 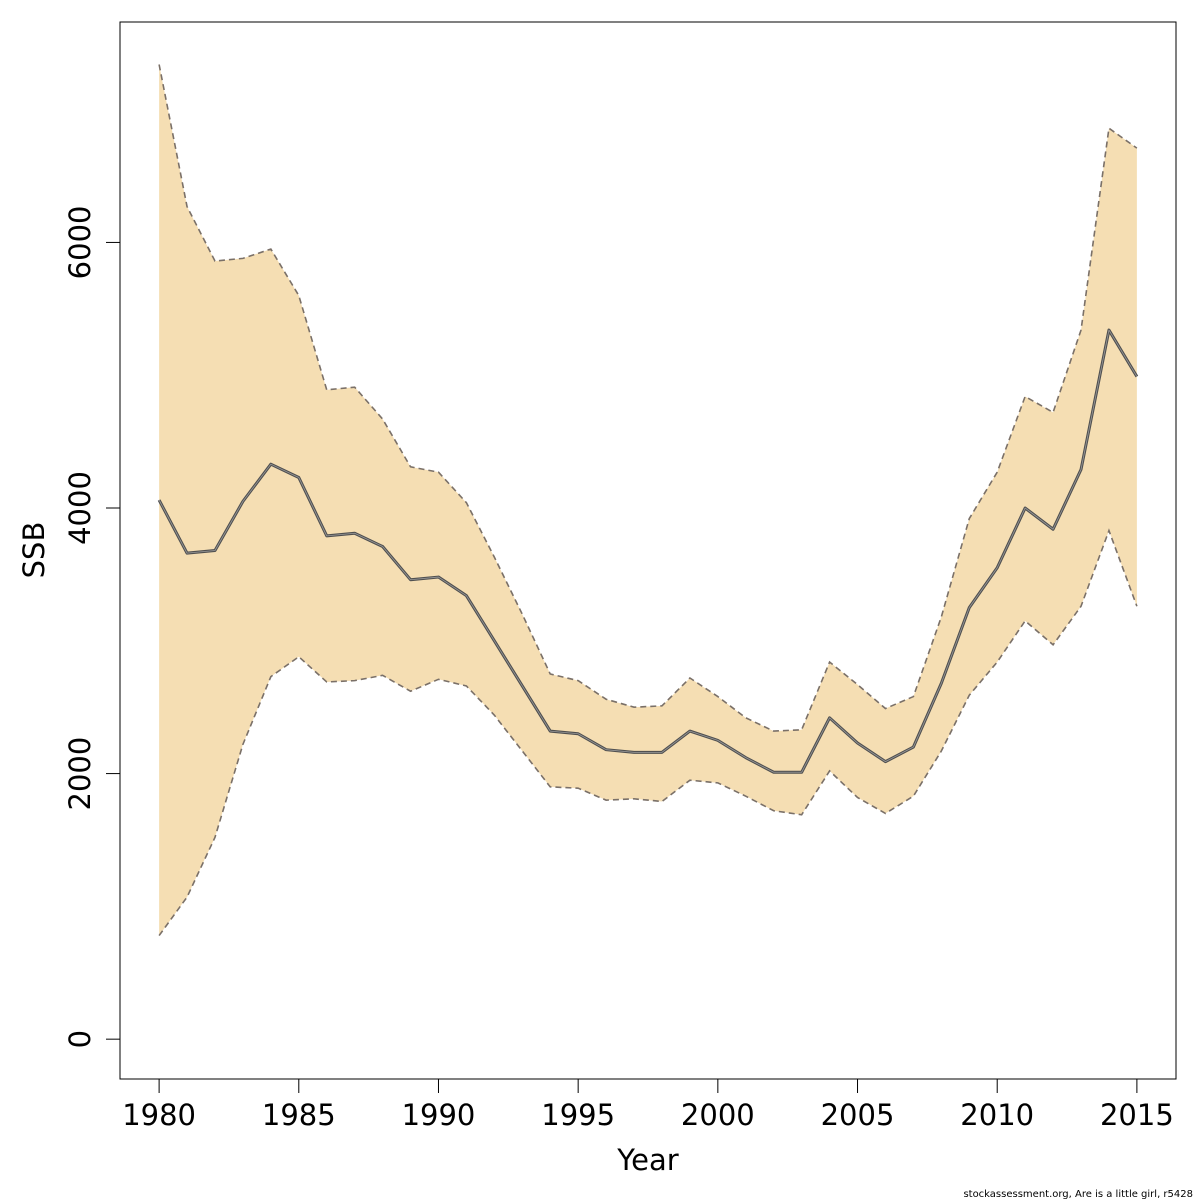 What do you see at coordinates (80, 774) in the screenshot?
I see `y-tick-label: 2000` at bounding box center [80, 774].